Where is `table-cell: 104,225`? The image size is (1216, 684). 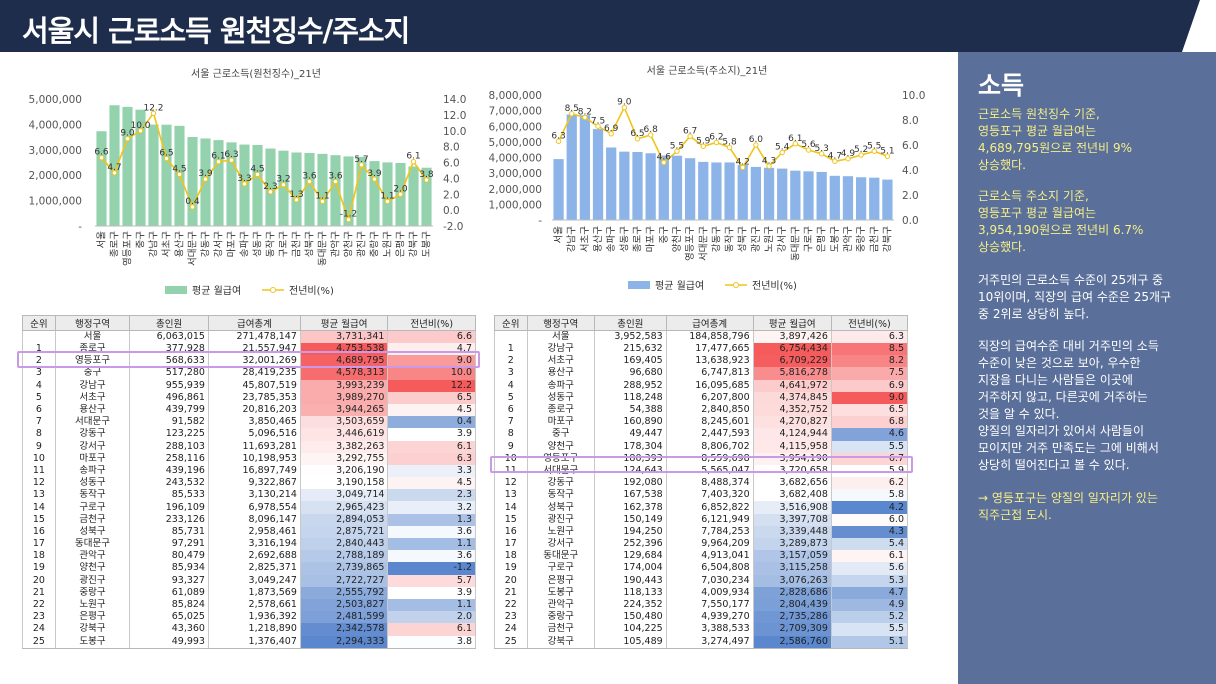 table-cell: 104,225 is located at coordinates (630, 629).